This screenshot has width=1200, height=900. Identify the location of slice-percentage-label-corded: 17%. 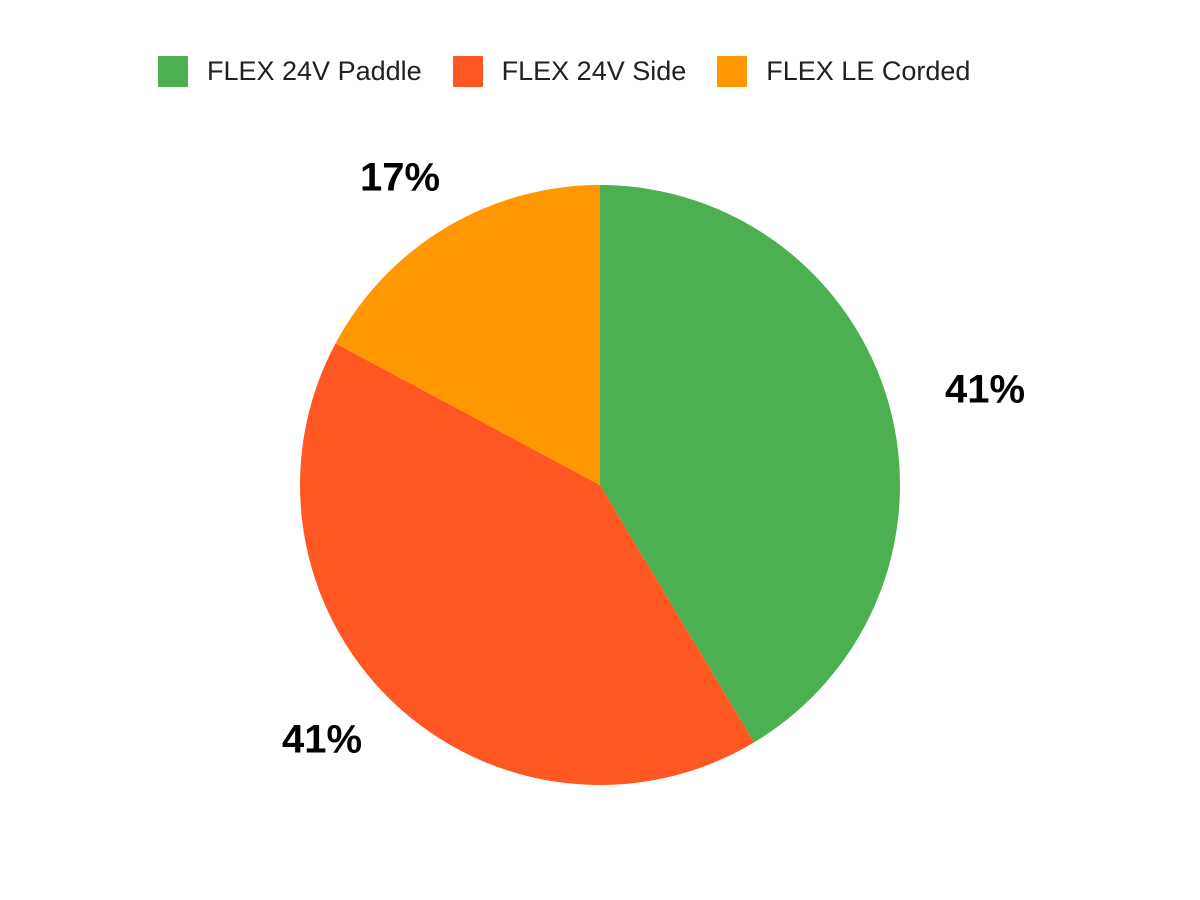
(400, 177).